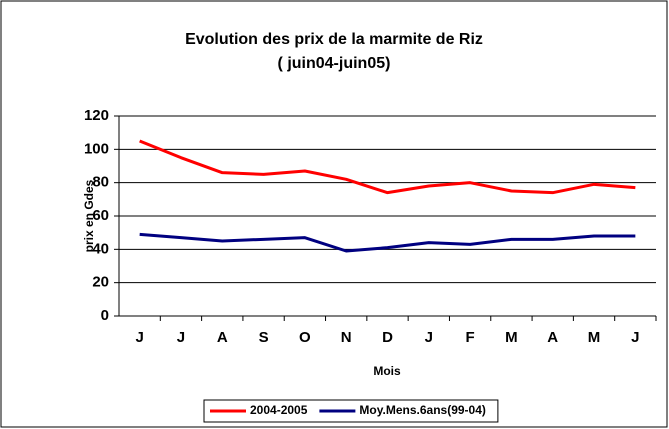  I want to click on y-tick-label: 0, so click(105, 315).